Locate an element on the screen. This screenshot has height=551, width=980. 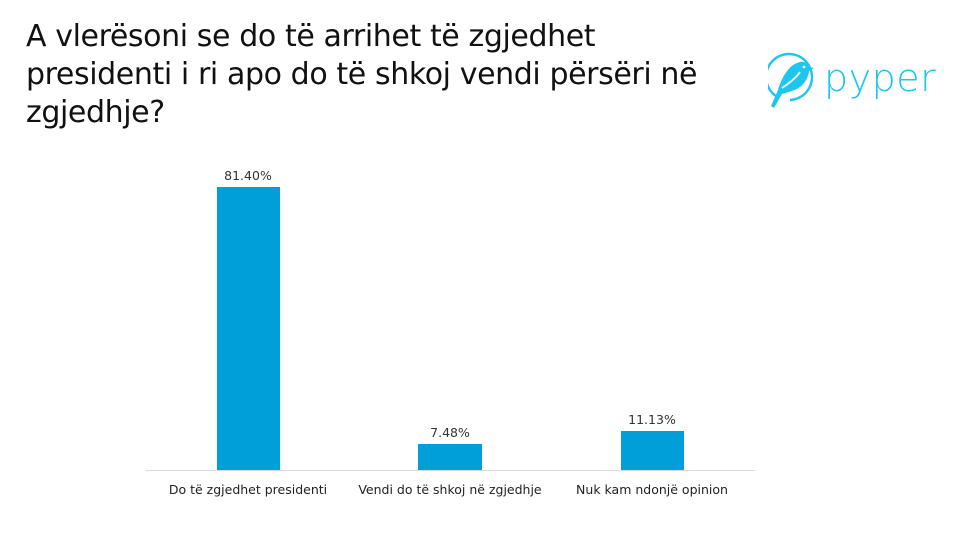
logo-text: pyper is located at coordinates (880, 78).